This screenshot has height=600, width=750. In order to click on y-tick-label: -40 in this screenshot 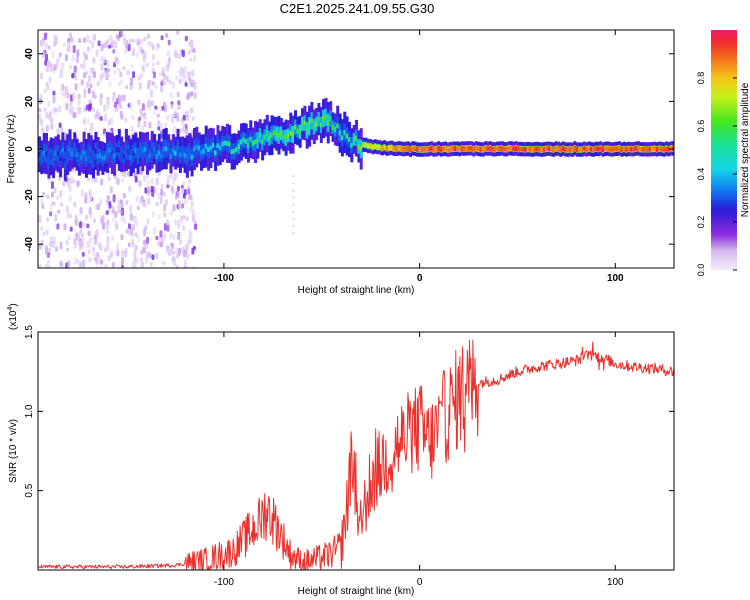, I will do `click(29, 244)`.